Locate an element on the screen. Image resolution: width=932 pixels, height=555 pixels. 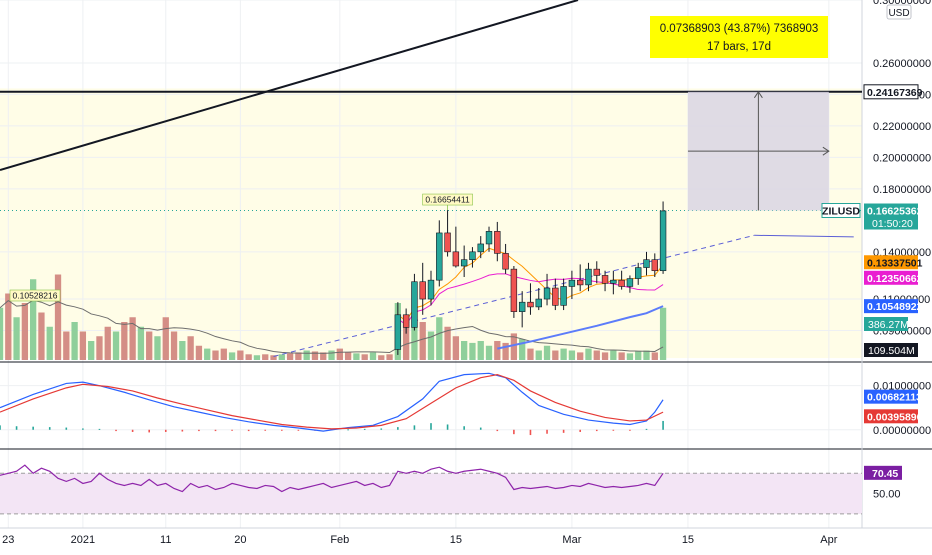
rsi-tick-label: 50.00 is located at coordinates (887, 495).